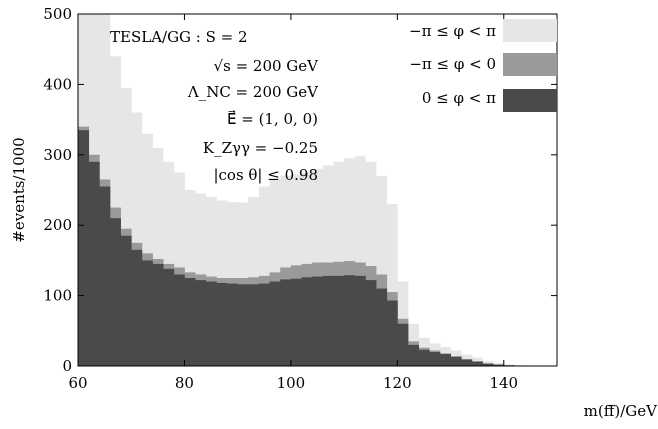 This screenshot has height=429, width=658. I want to click on legend: −π ≤ φ < π −π ≤ φ < 0 0 ≤ φ < π, so click(483, 65).